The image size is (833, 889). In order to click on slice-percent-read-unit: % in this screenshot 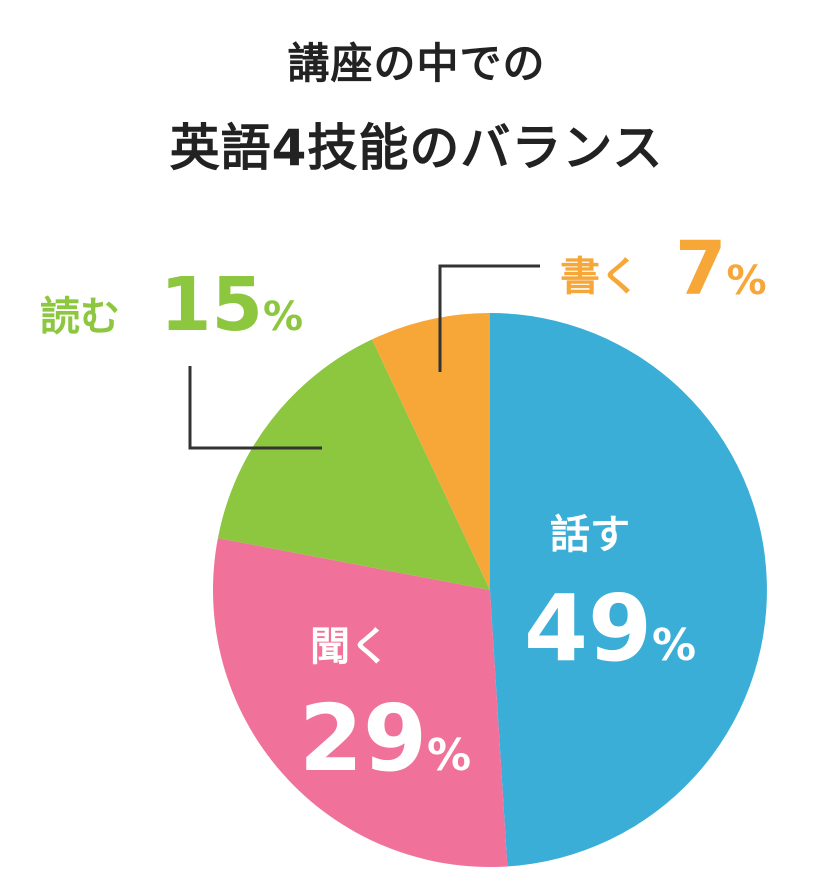, I will do `click(283, 317)`.